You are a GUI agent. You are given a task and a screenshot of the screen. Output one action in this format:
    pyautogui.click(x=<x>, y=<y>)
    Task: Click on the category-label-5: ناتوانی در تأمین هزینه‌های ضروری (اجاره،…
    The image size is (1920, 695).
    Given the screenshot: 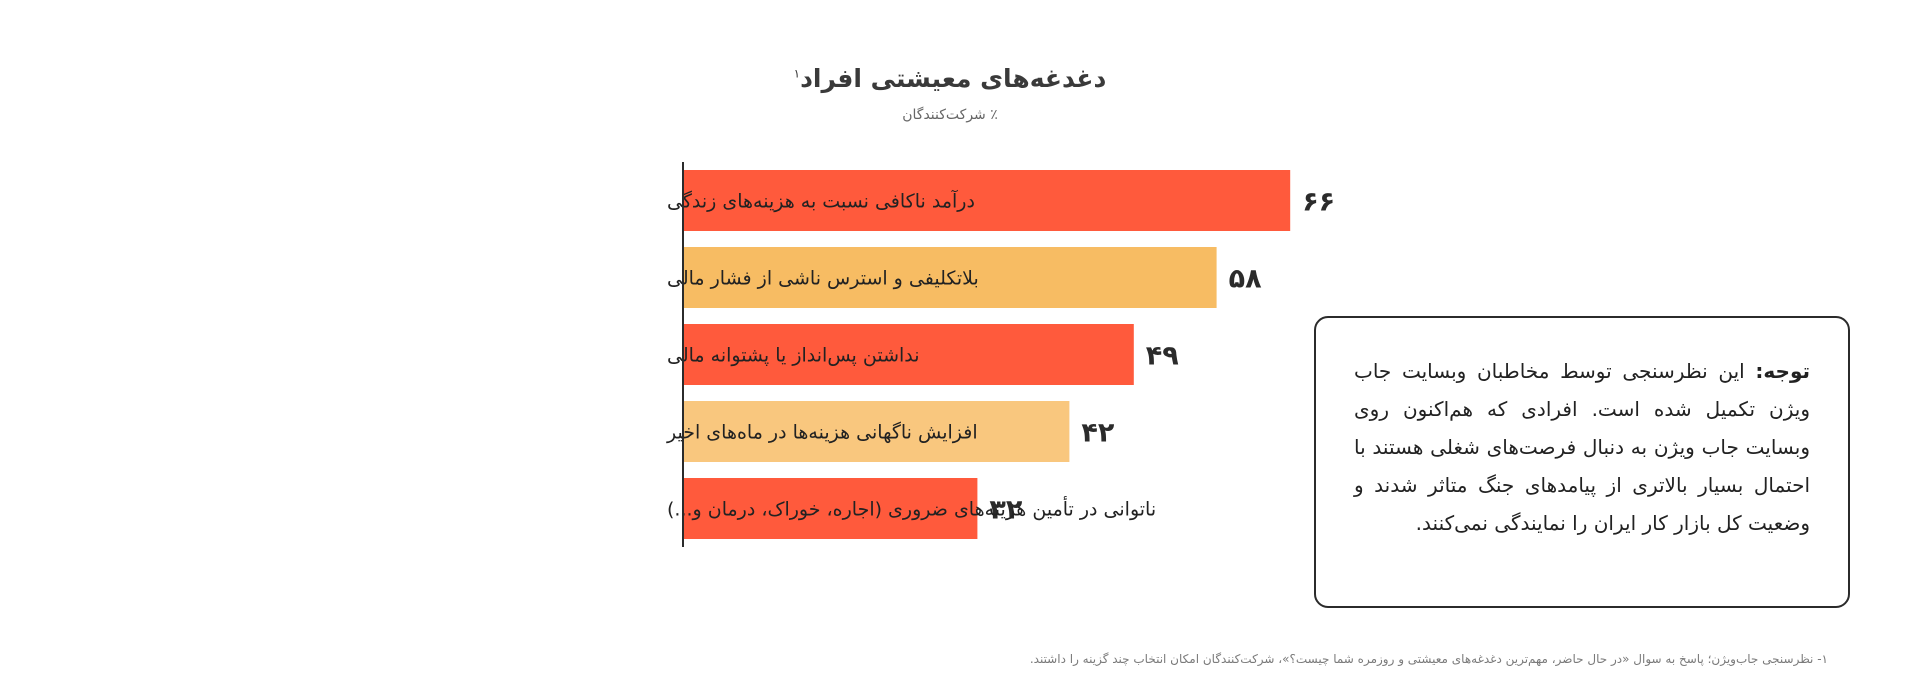 What is the action you would take?
    pyautogui.click(x=911, y=508)
    